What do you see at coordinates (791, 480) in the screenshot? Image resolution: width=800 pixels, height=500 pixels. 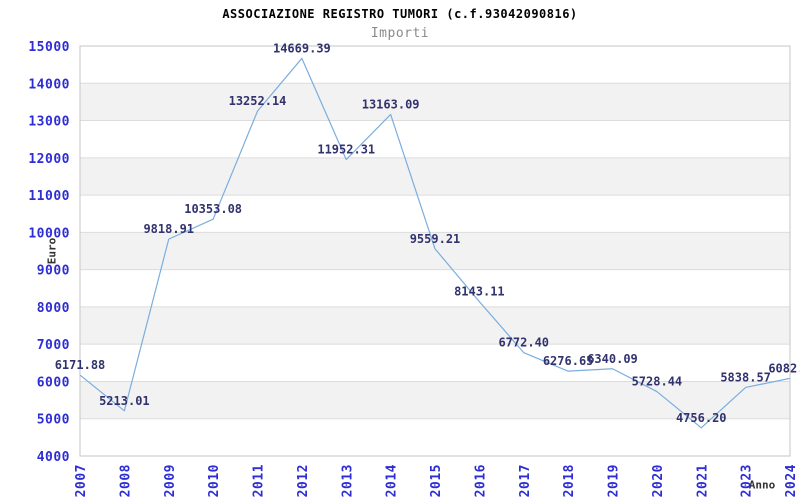 I see `x-tick-label: 2024` at bounding box center [791, 480].